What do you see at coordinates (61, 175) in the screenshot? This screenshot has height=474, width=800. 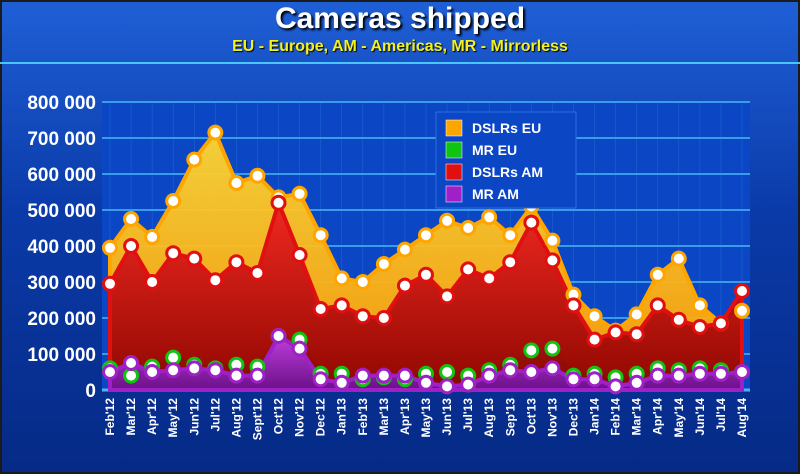 I see `y-tick-label: 600 000` at bounding box center [61, 175].